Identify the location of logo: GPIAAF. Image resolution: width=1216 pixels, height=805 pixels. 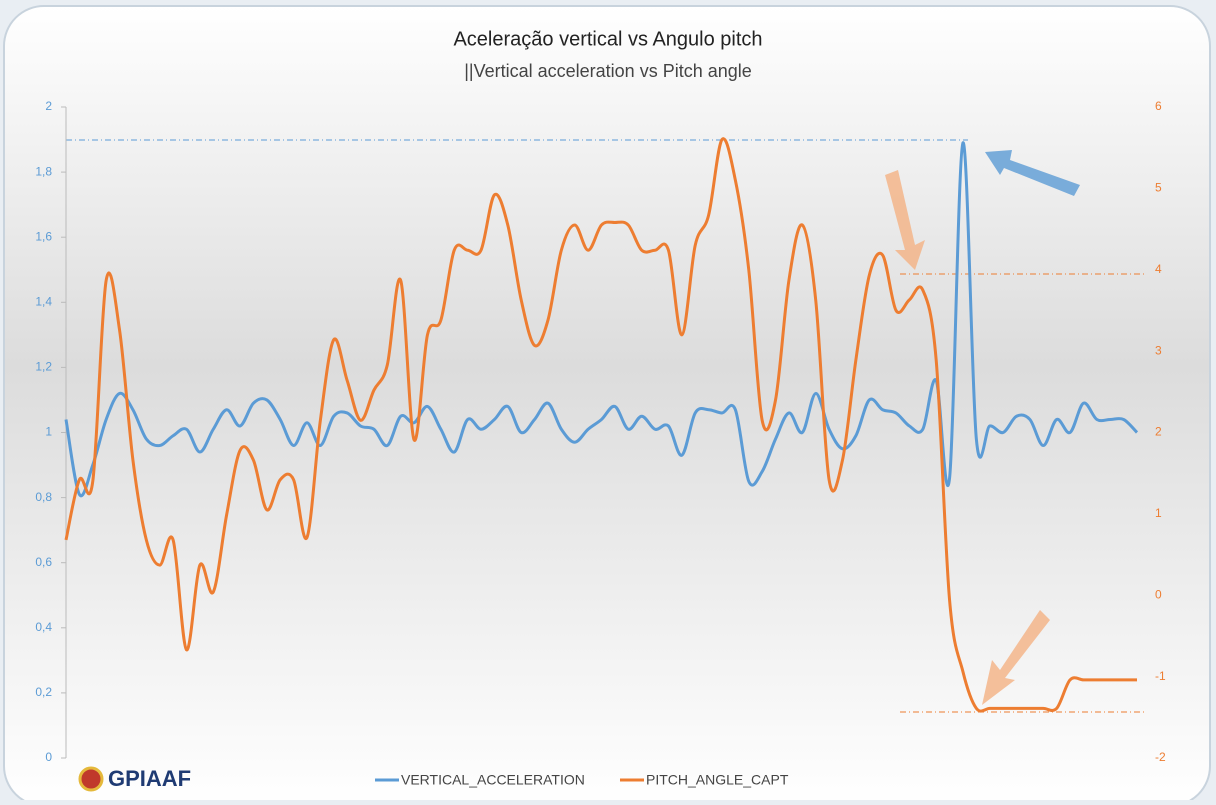
(134, 779).